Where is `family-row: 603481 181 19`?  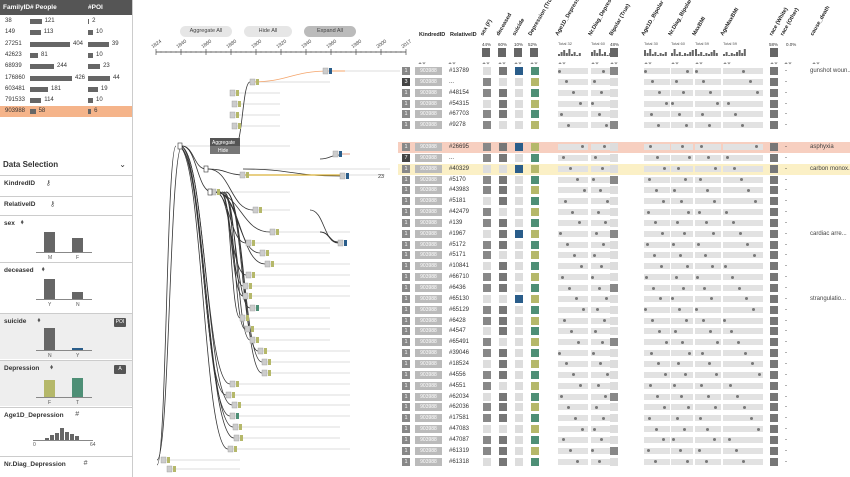 family-row: 603481 181 19 is located at coordinates (66, 89).